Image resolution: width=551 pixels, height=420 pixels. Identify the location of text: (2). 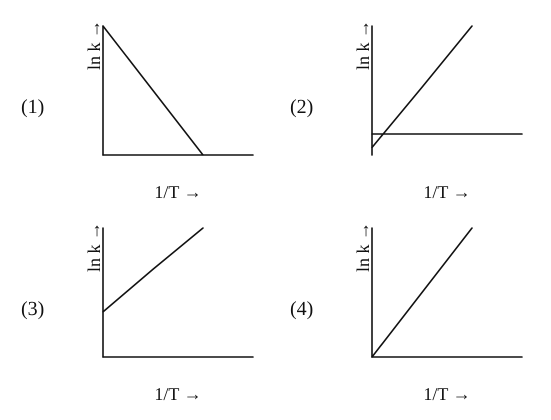
(302, 107).